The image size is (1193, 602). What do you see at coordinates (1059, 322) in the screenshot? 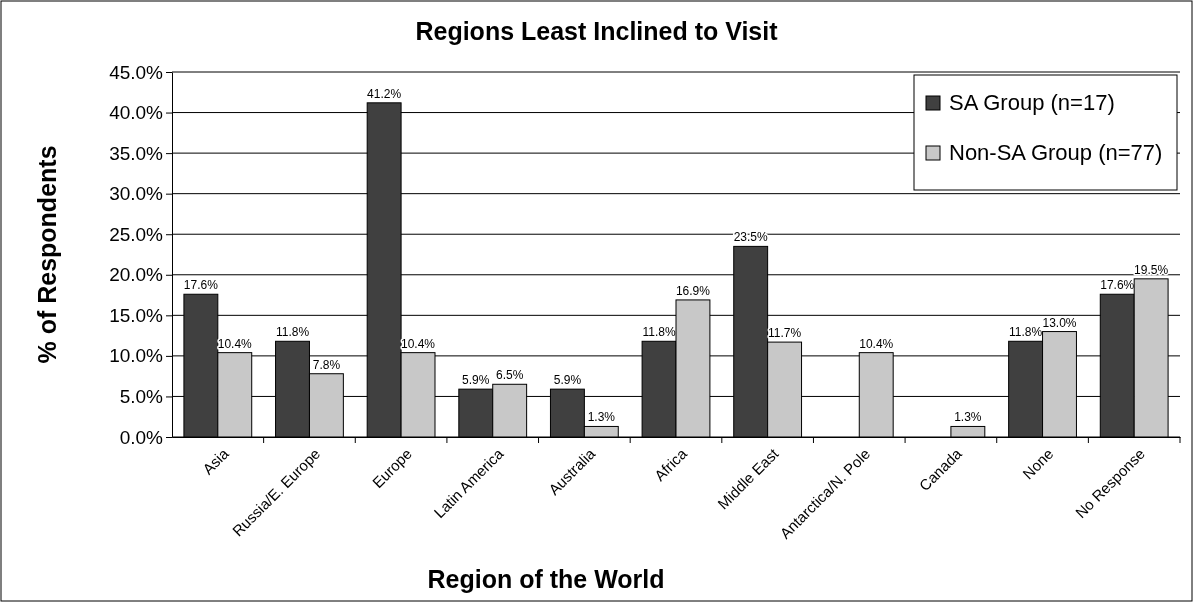
I see `data-label: 13.0%` at bounding box center [1059, 322].